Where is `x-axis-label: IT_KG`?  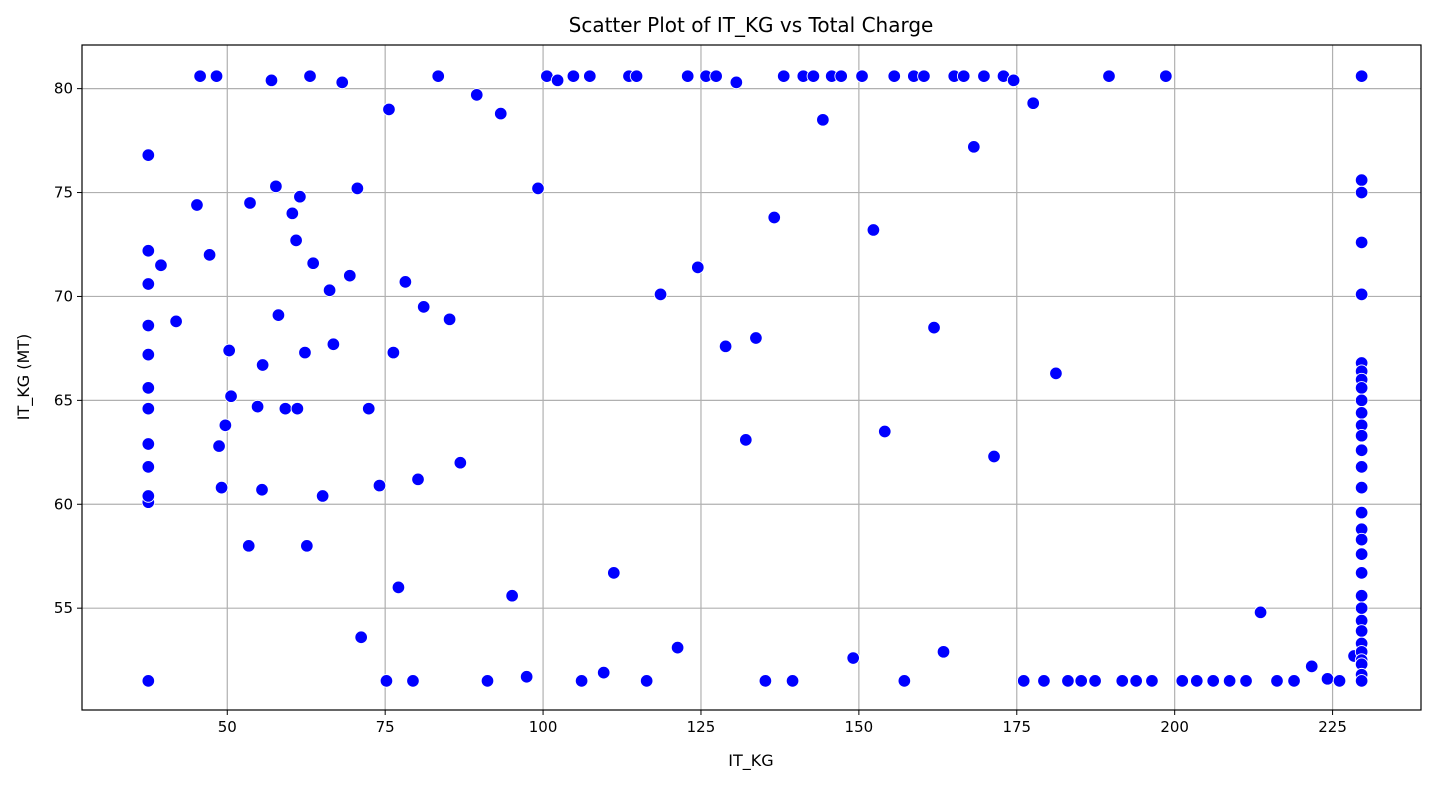
x-axis-label: IT_KG is located at coordinates (750, 761).